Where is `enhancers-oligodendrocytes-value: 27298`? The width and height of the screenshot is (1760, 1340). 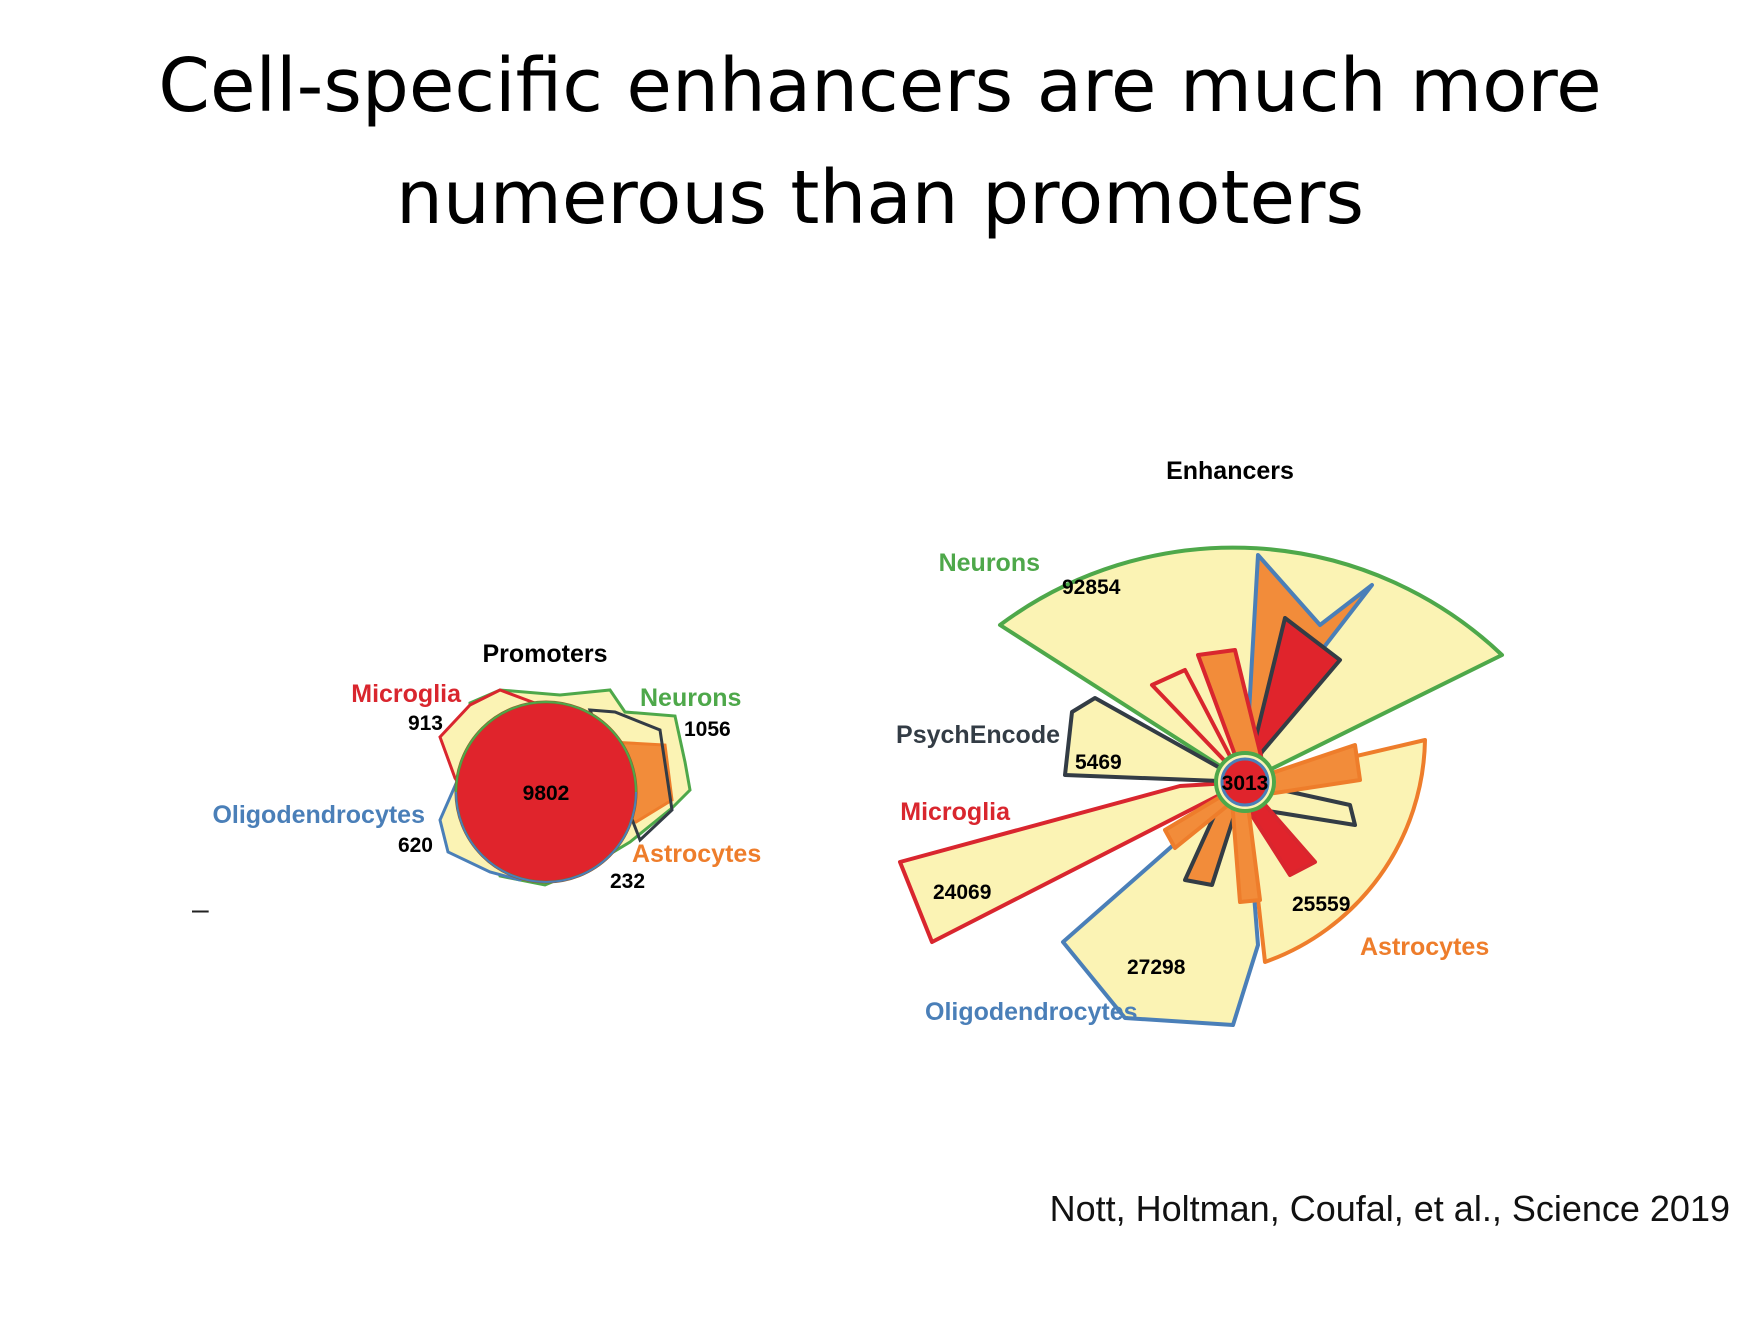 enhancers-oligodendrocytes-value: 27298 is located at coordinates (1156, 967).